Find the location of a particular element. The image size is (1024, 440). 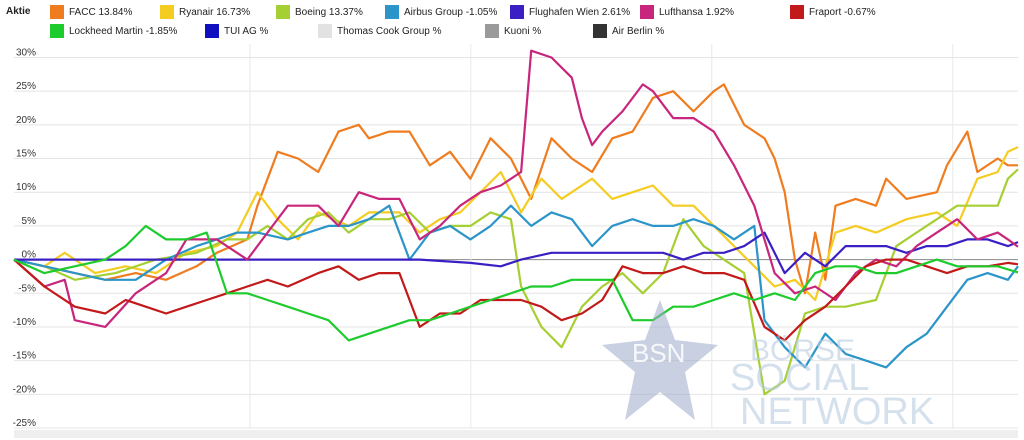

legend-item: FACC 13.84% is located at coordinates (91, 12).